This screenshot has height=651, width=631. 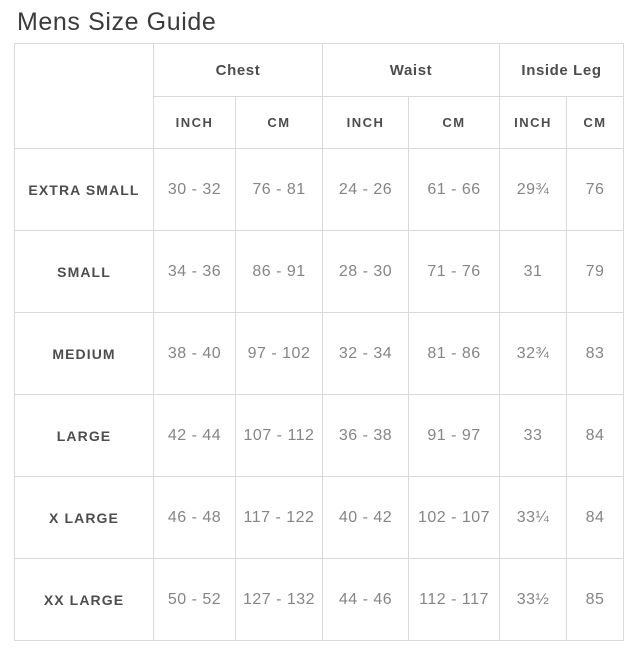 I want to click on unit-header-chest-cm: CM, so click(x=279, y=122).